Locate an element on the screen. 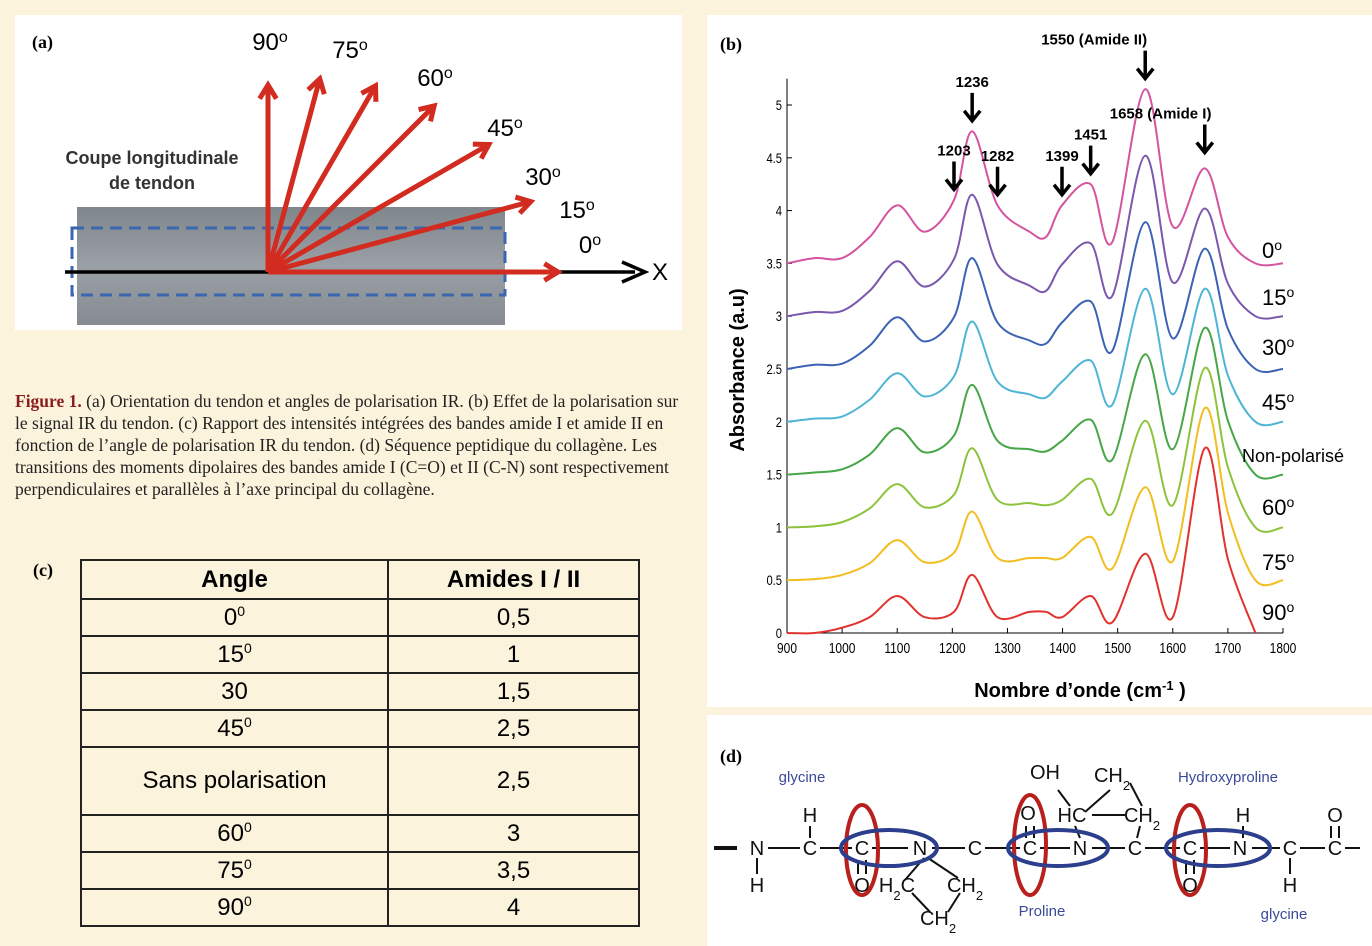 The image size is (1372, 946). x-tick-label: 1400 is located at coordinates (1062, 648).